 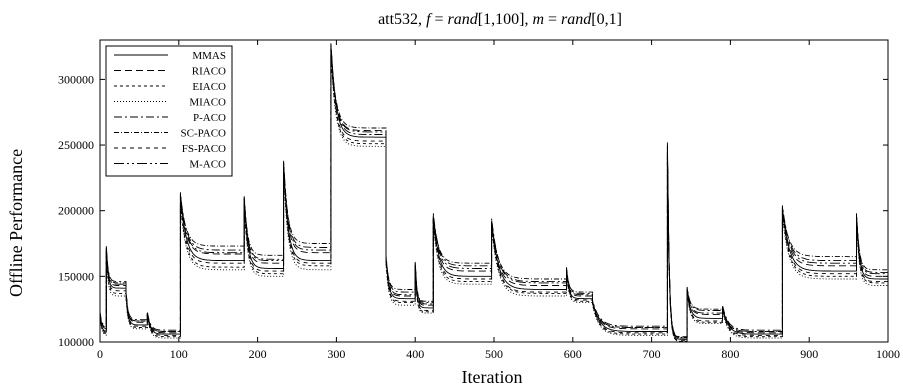 What do you see at coordinates (463, 19) in the screenshot?
I see `title-f-rand: rand` at bounding box center [463, 19].